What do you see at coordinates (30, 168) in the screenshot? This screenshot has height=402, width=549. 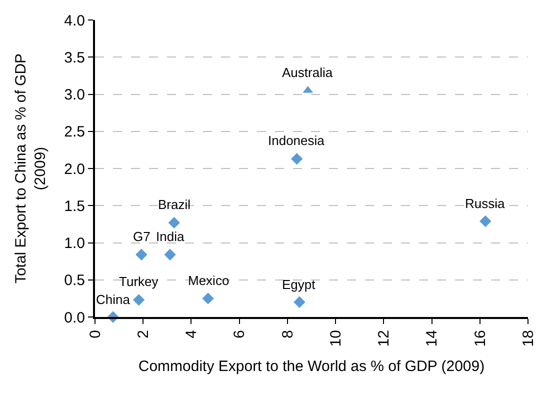 I see `y-axis-title: Total Export to China as % of GDP (2009)` at bounding box center [30, 168].